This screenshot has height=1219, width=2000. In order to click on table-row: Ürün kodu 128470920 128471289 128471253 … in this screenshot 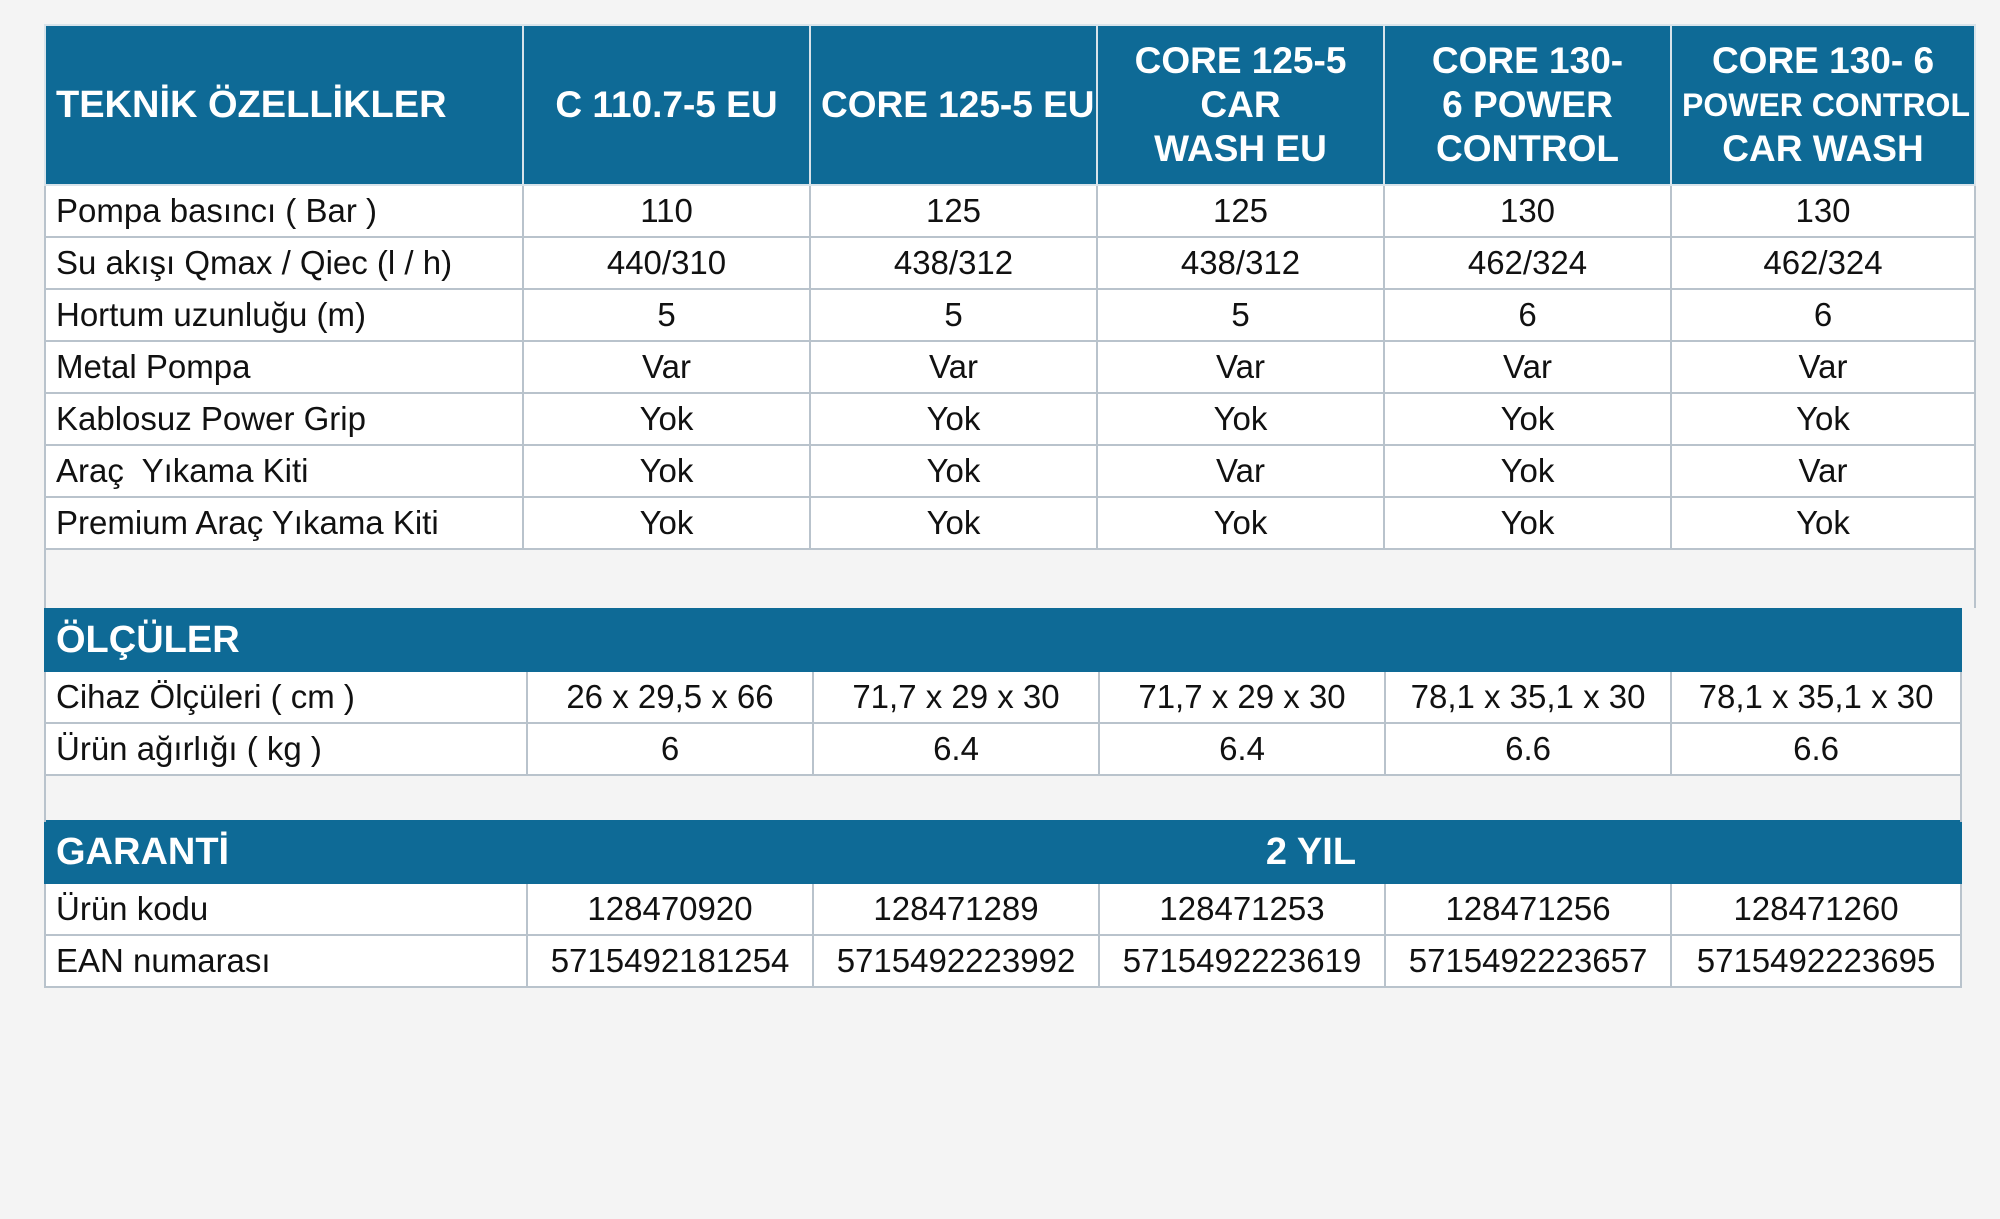, I will do `click(1003, 909)`.